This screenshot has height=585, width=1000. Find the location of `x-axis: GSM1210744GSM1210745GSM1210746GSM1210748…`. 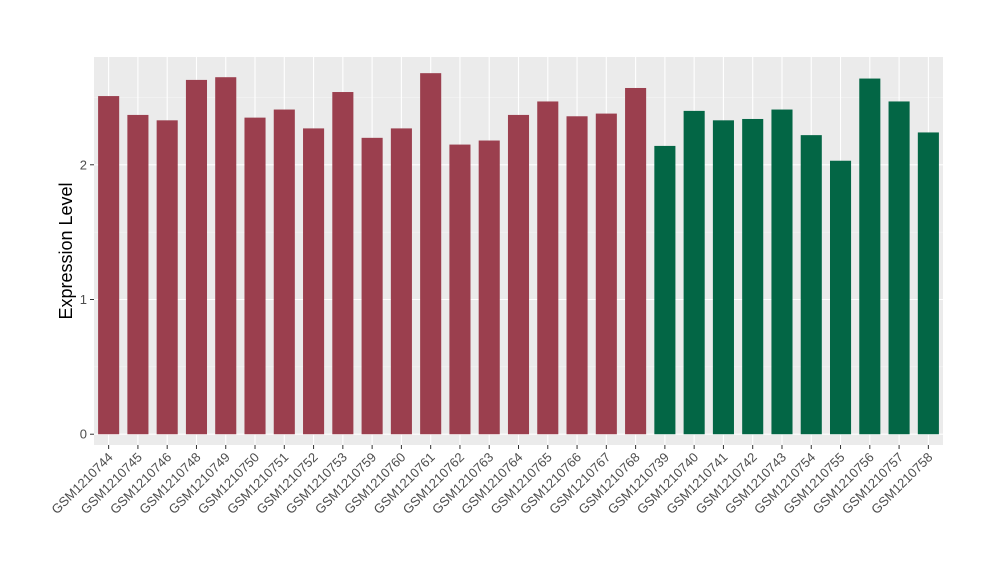

x-axis: GSM1210744GSM1210745GSM1210746GSM1210748… is located at coordinates (491, 481).